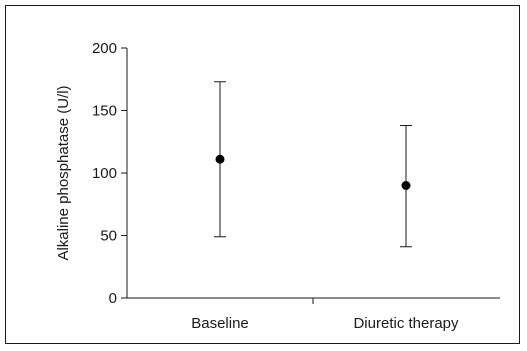  I want to click on y-tick-label: 150, so click(104, 111).